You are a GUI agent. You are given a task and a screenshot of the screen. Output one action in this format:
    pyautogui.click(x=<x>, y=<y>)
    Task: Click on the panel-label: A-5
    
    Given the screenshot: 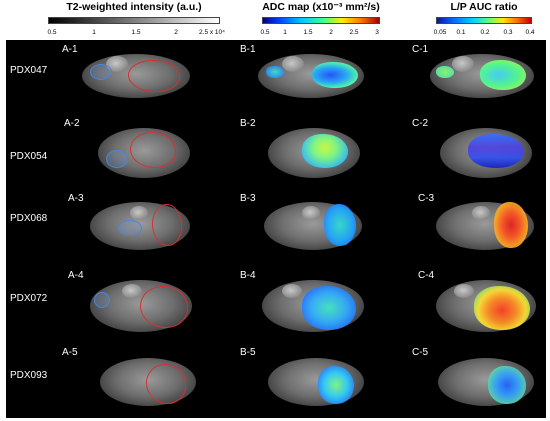 What is the action you would take?
    pyautogui.click(x=70, y=352)
    